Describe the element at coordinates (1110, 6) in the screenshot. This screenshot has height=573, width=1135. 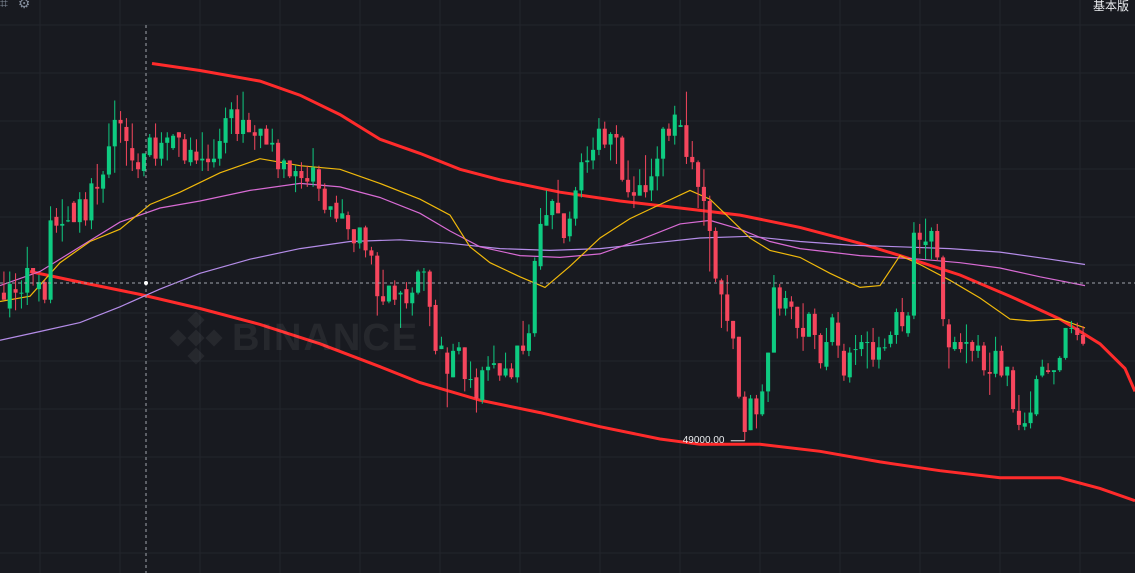
I see `basic-mode-toggle: 基本版` at that location.